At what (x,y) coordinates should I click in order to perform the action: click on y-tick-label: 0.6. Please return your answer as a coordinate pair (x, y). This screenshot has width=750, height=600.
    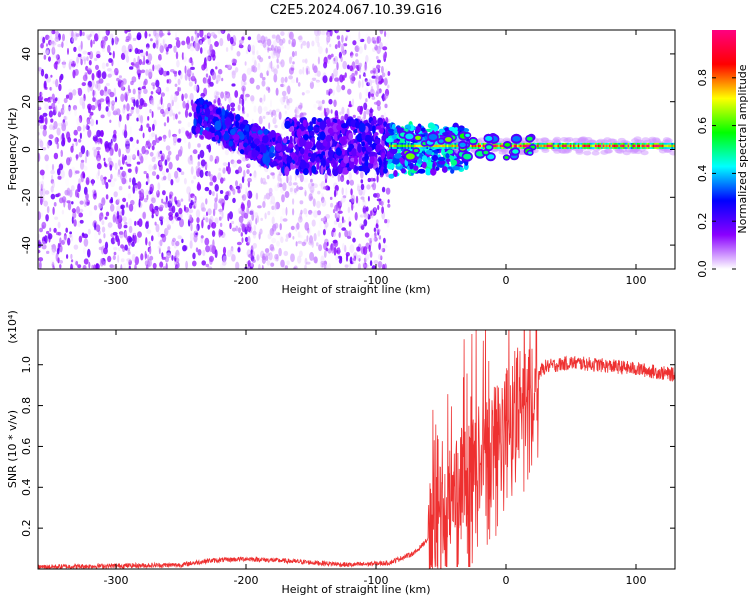
    Looking at the image, I should click on (26, 447).